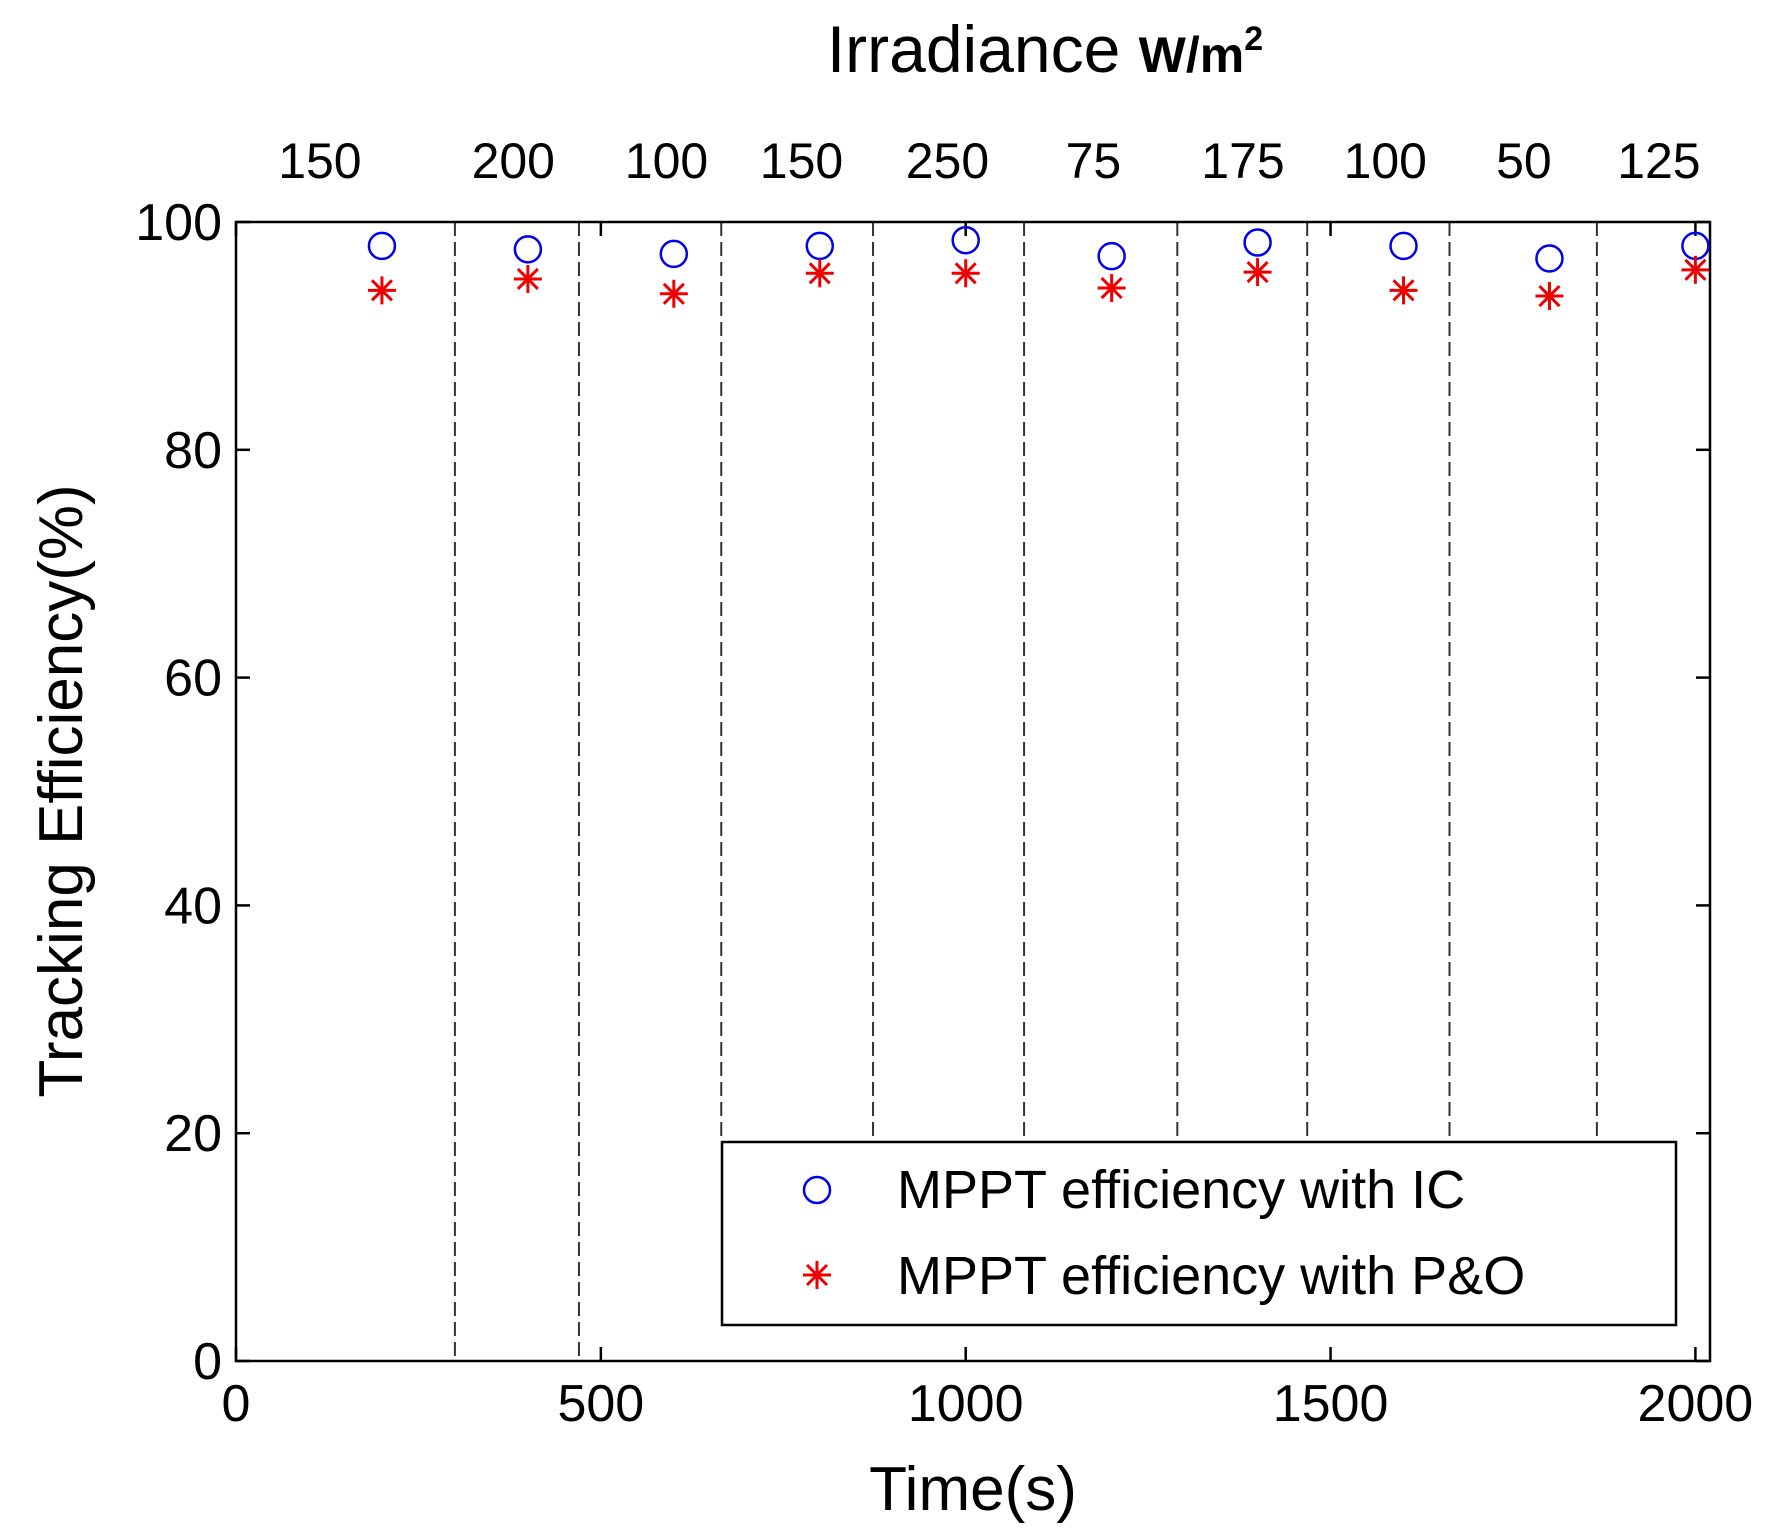 This screenshot has width=1775, height=1534. What do you see at coordinates (207, 1362) in the screenshot?
I see `y-tick-label: 0` at bounding box center [207, 1362].